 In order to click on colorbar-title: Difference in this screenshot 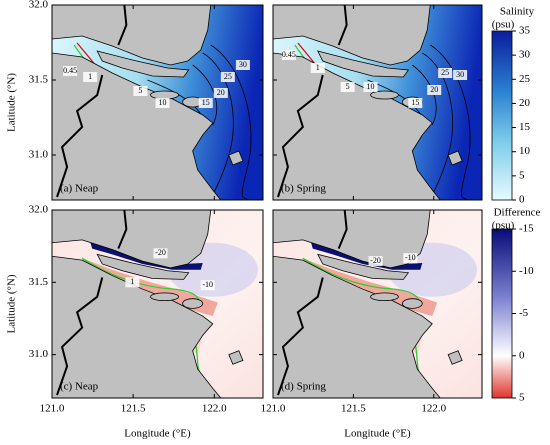, I will do `click(517, 213)`.